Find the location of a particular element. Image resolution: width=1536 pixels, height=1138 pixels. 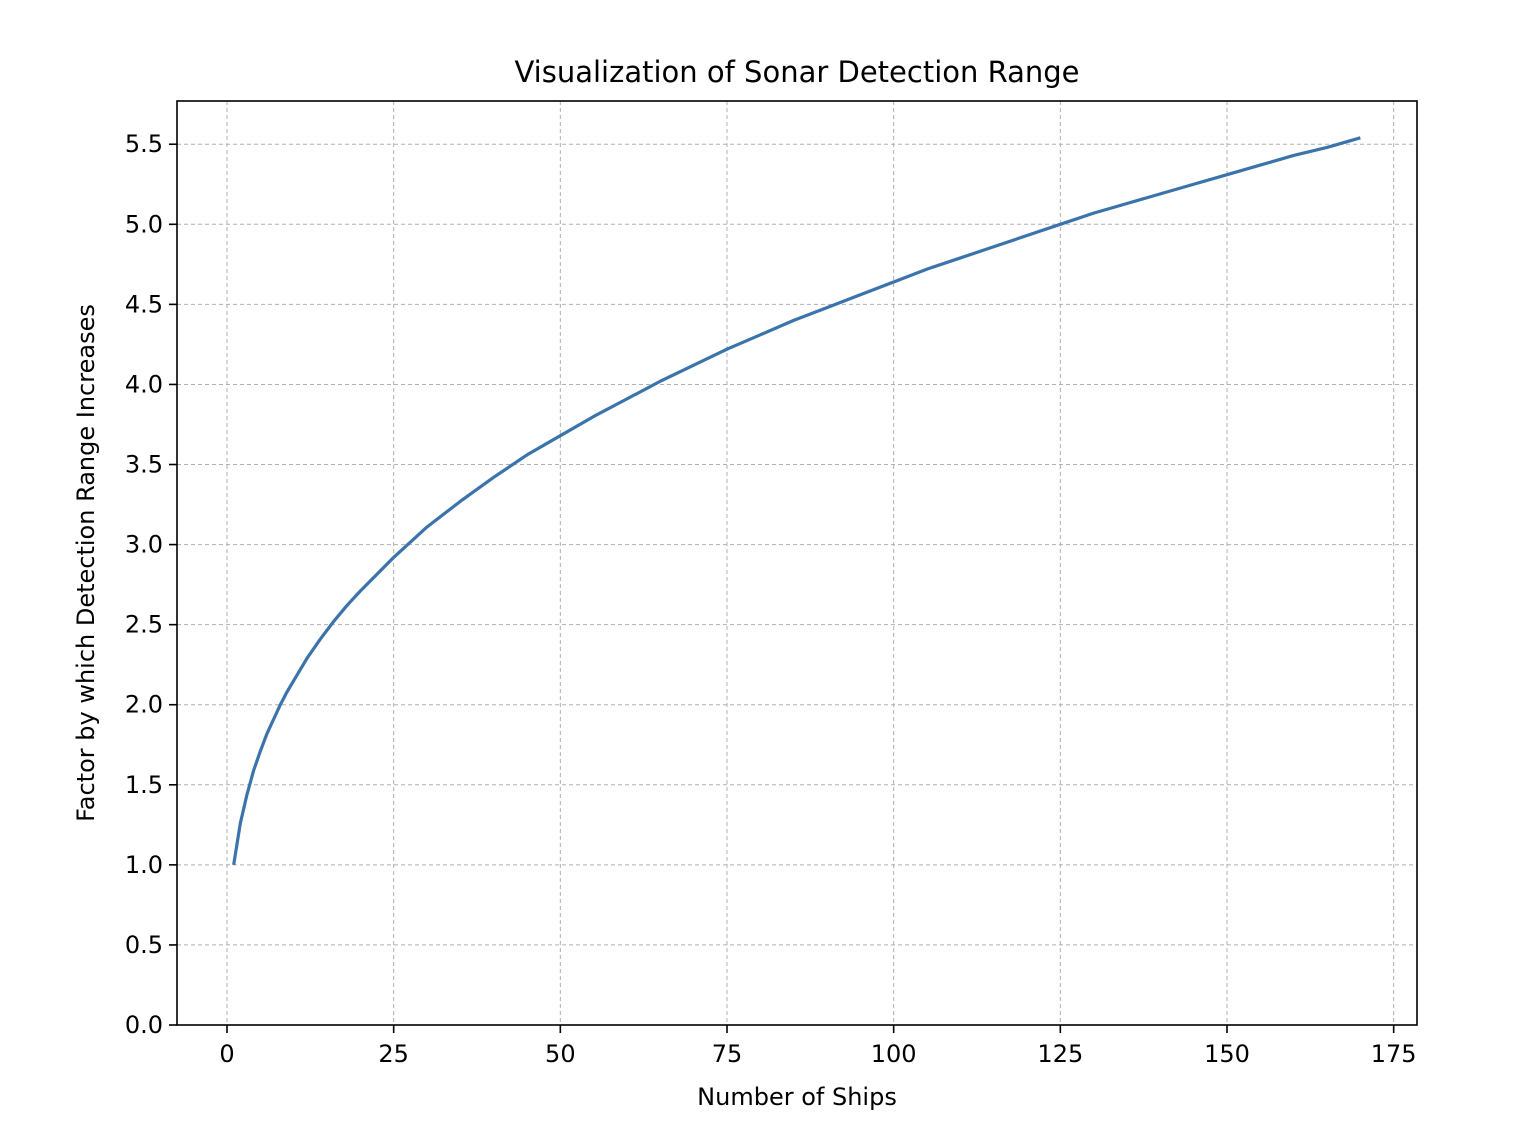

x-tick-label: 100 is located at coordinates (894, 1054).